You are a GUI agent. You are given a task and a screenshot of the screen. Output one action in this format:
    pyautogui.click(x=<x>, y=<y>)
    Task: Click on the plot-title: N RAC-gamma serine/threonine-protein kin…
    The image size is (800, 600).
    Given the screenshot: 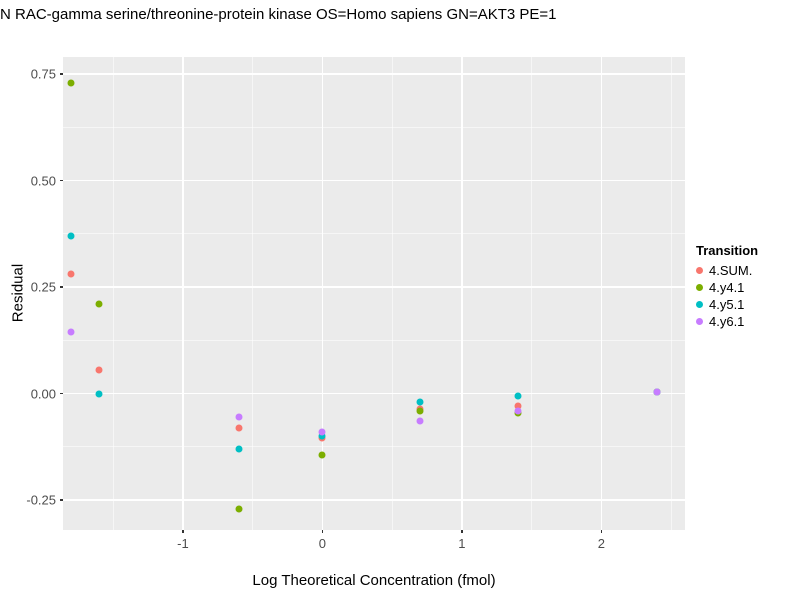 What is the action you would take?
    pyautogui.click(x=278, y=14)
    